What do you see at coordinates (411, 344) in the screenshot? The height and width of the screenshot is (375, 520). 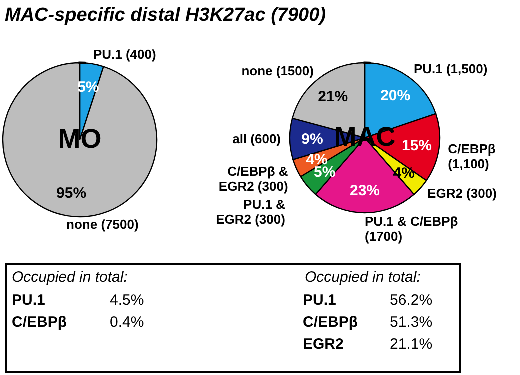 I see `text: 21.1%` at bounding box center [411, 344].